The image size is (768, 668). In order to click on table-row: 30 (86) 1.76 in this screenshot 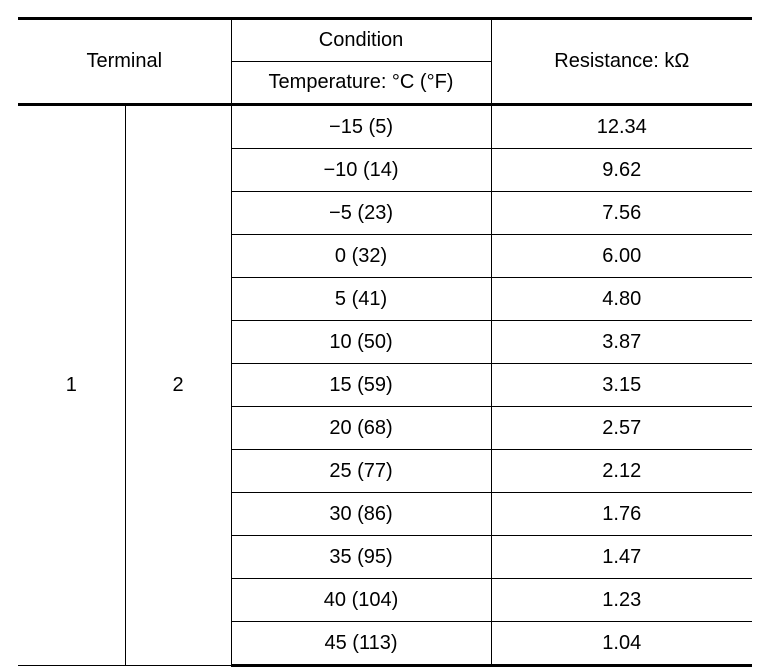, I will do `click(385, 514)`.